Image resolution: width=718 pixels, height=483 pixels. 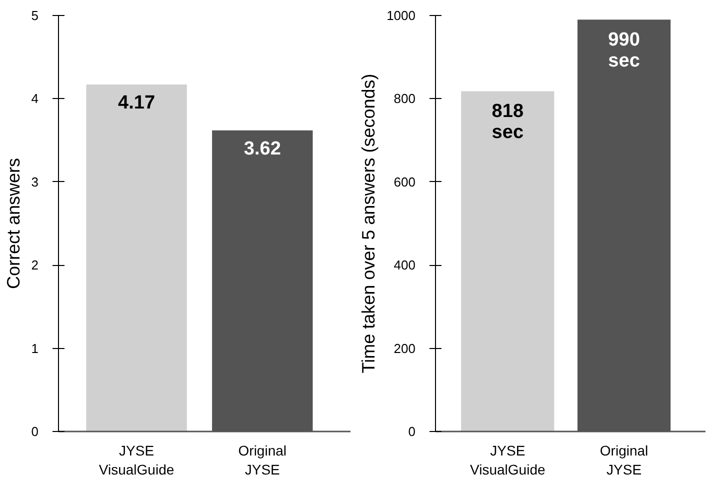 I want to click on y-tick-label: 5, so click(x=35, y=15).